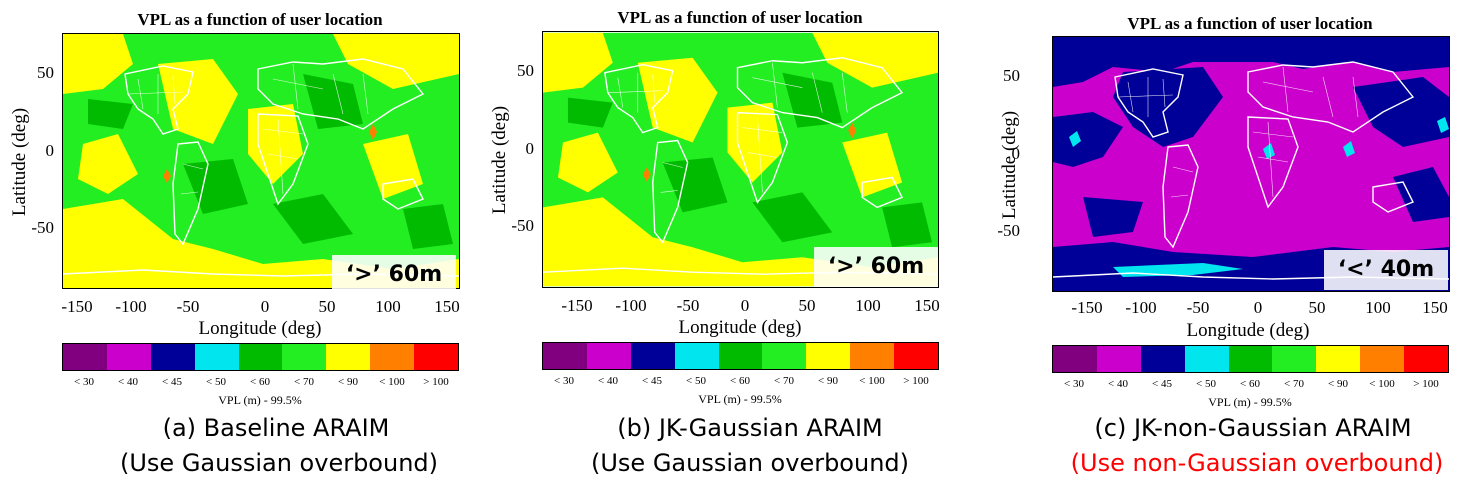 The width and height of the screenshot is (1462, 494). What do you see at coordinates (1074, 384) in the screenshot?
I see `colorbar-label: < 30` at bounding box center [1074, 384].